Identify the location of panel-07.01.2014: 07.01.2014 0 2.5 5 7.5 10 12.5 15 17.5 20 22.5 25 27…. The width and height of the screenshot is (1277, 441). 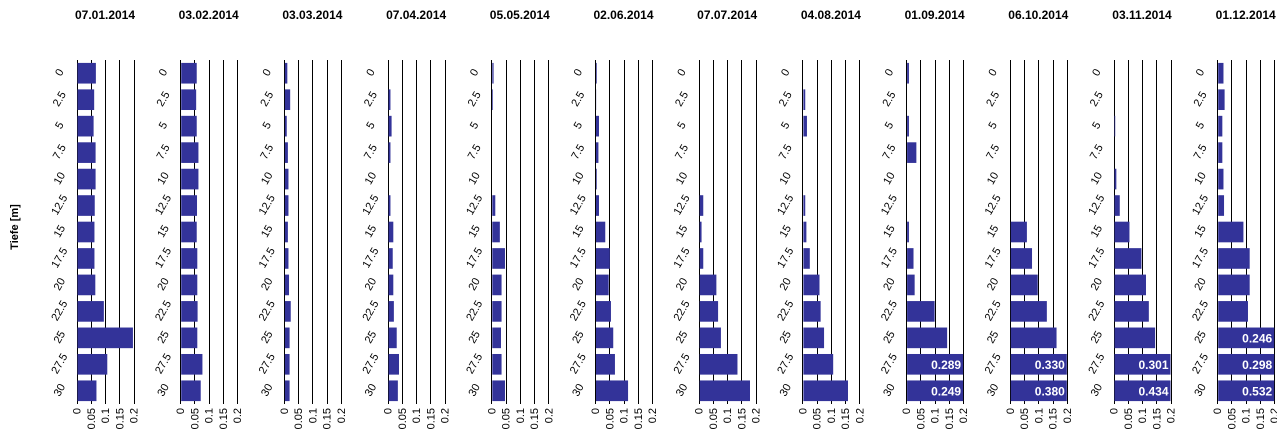
(94, 218).